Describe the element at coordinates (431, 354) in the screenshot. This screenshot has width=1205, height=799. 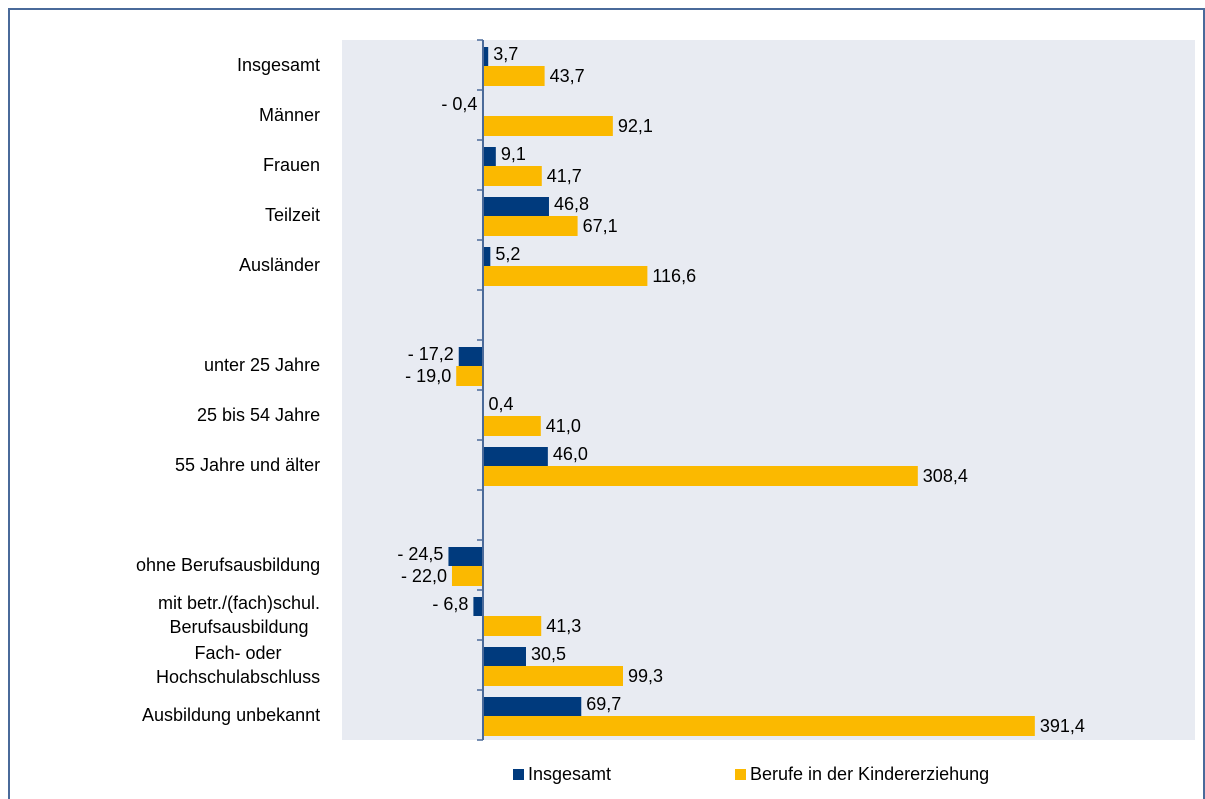
I see `value-label: - 17,2` at that location.